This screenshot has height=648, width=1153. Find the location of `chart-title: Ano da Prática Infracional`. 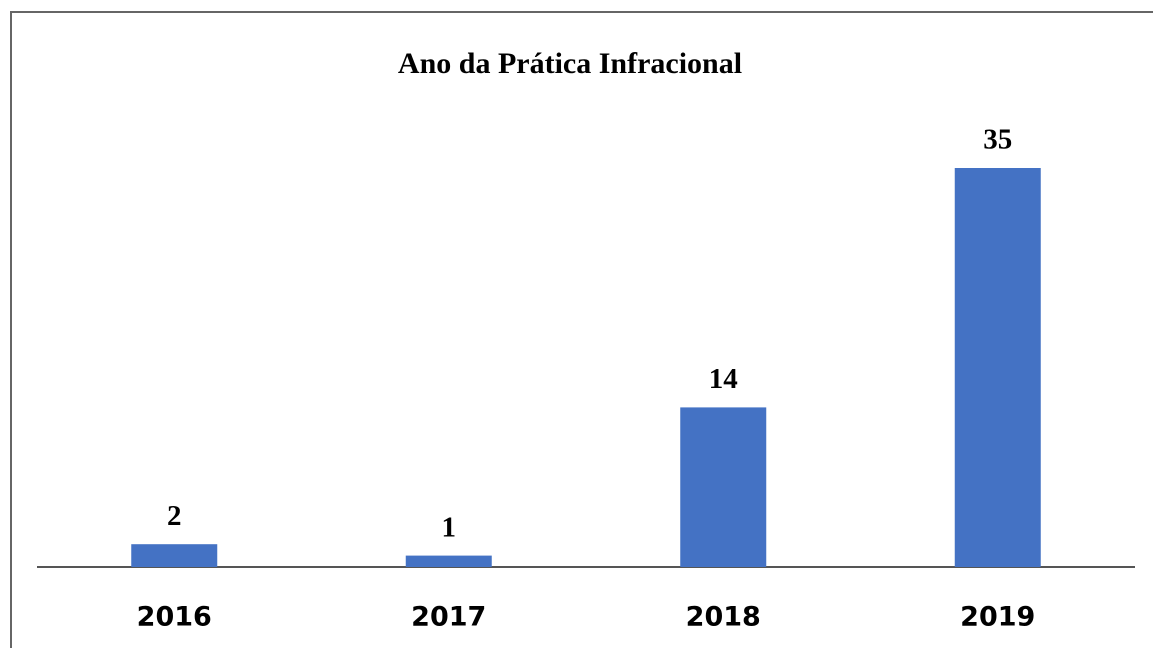

chart-title: Ano da Prática Infracional is located at coordinates (570, 63).